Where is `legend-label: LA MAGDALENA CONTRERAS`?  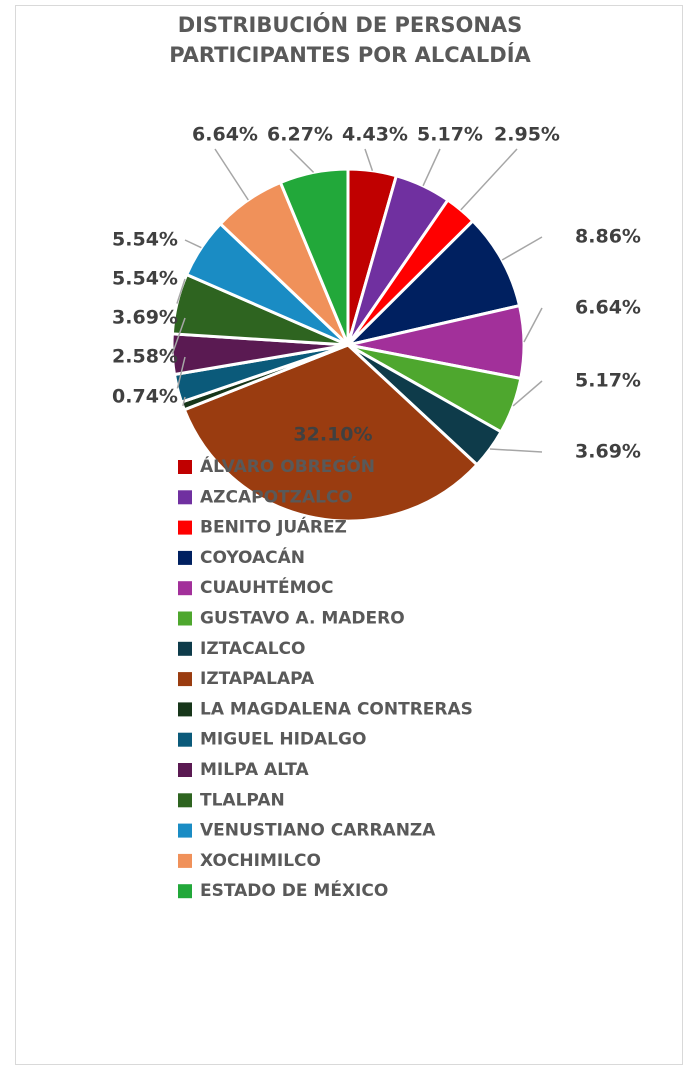 legend-label: LA MAGDALENA CONTRERAS is located at coordinates (336, 709).